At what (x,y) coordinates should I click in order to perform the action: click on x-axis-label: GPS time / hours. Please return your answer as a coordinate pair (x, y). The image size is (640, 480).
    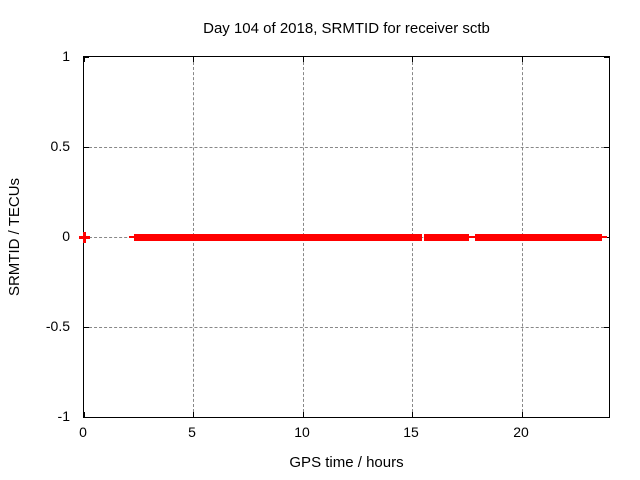
    Looking at the image, I should click on (346, 462).